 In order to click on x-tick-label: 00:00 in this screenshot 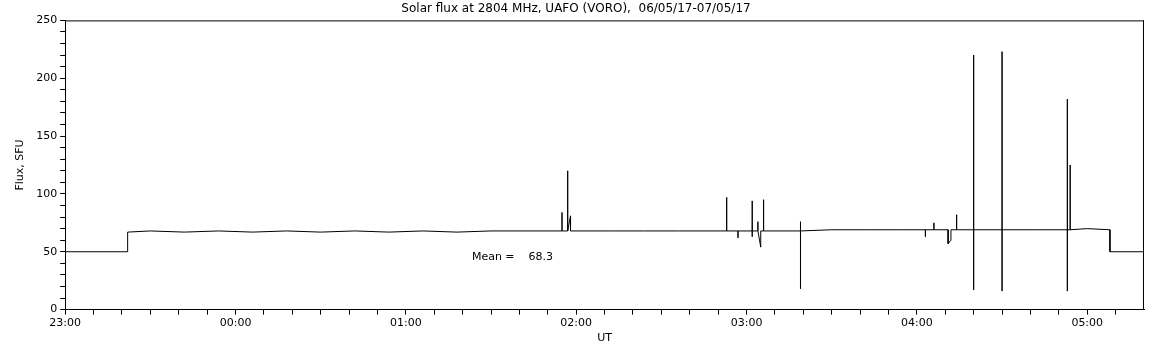, I will do `click(235, 323)`.